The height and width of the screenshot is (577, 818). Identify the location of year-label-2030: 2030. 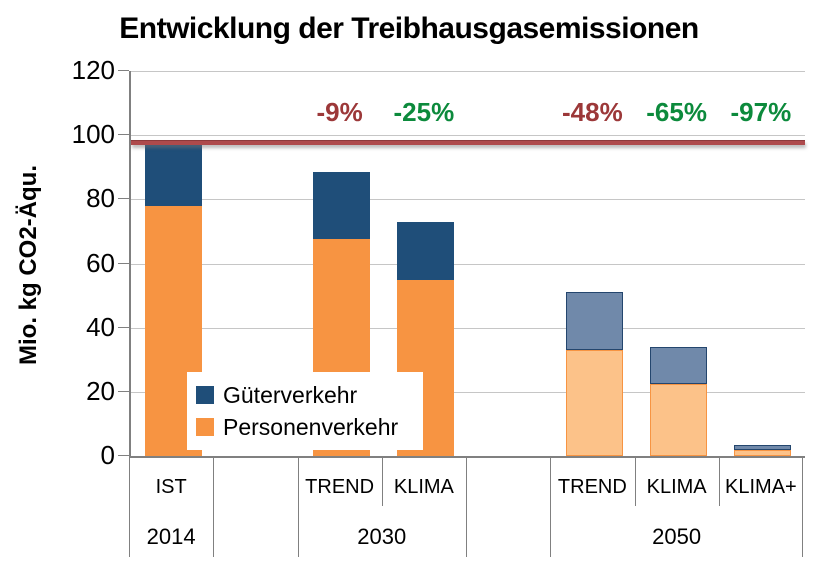
(382, 536).